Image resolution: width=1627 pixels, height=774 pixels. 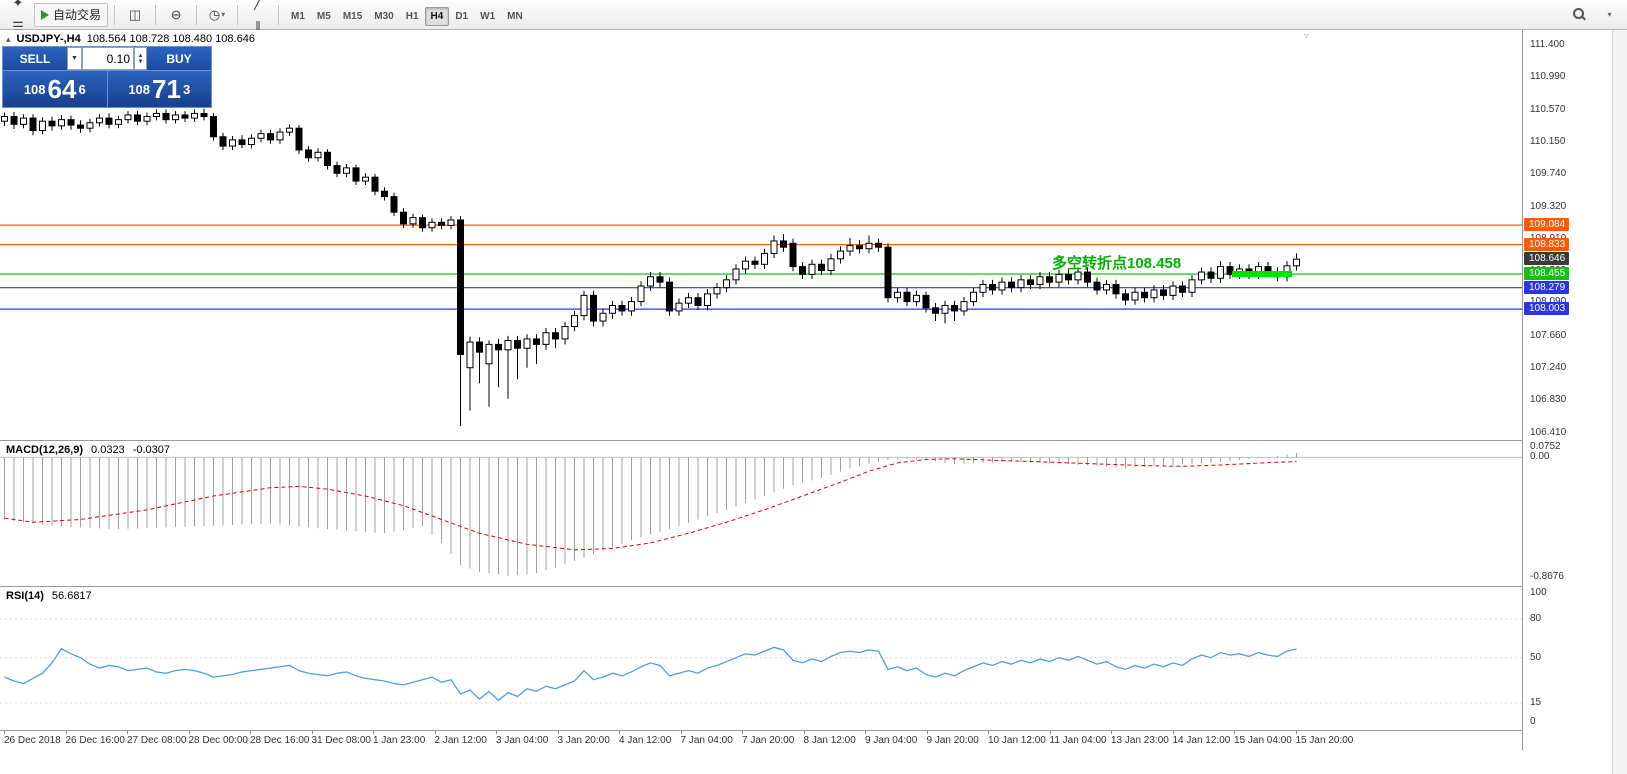 I want to click on rsi-scale-label: 80, so click(x=1536, y=618).